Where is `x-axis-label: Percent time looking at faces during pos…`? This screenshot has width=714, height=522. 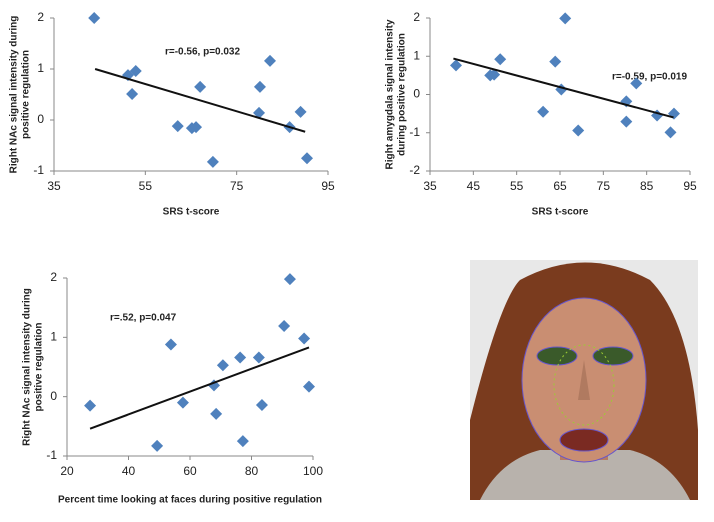
x-axis-label: Percent time looking at faces during pos… is located at coordinates (190, 500).